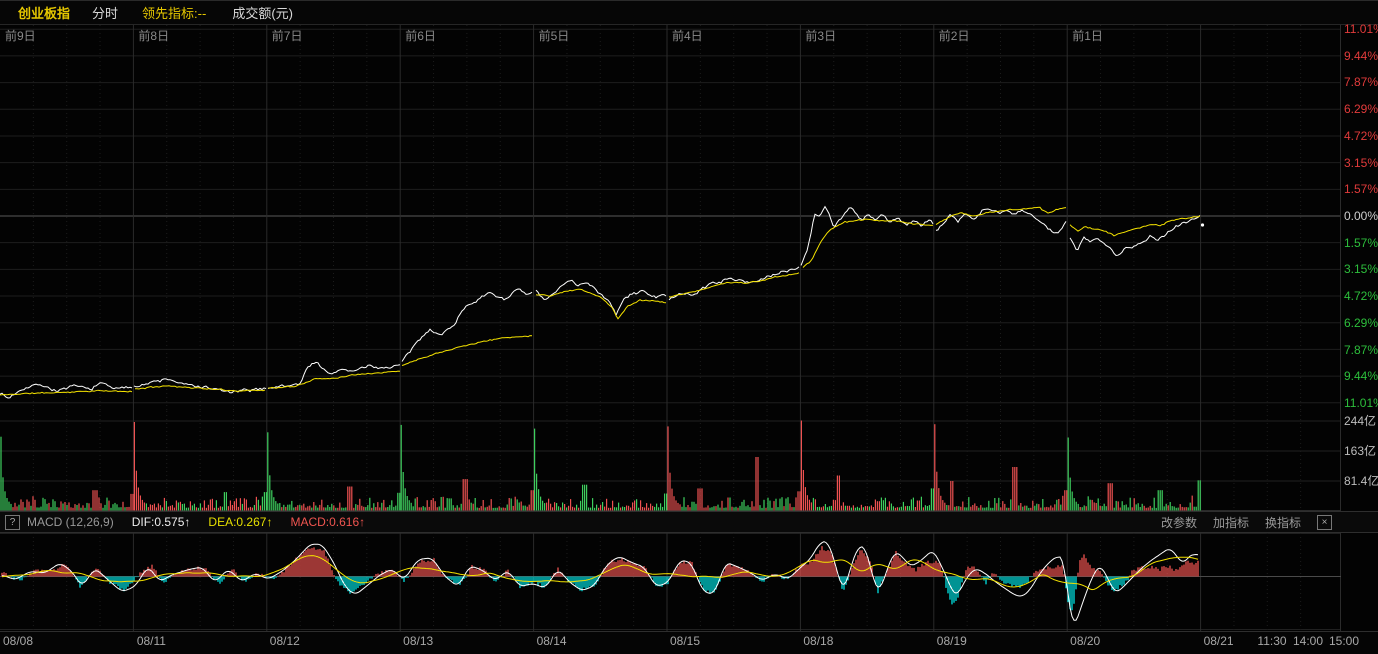  What do you see at coordinates (1361, 296) in the screenshot?
I see `price-axis-label-down: 4.72%` at bounding box center [1361, 296].